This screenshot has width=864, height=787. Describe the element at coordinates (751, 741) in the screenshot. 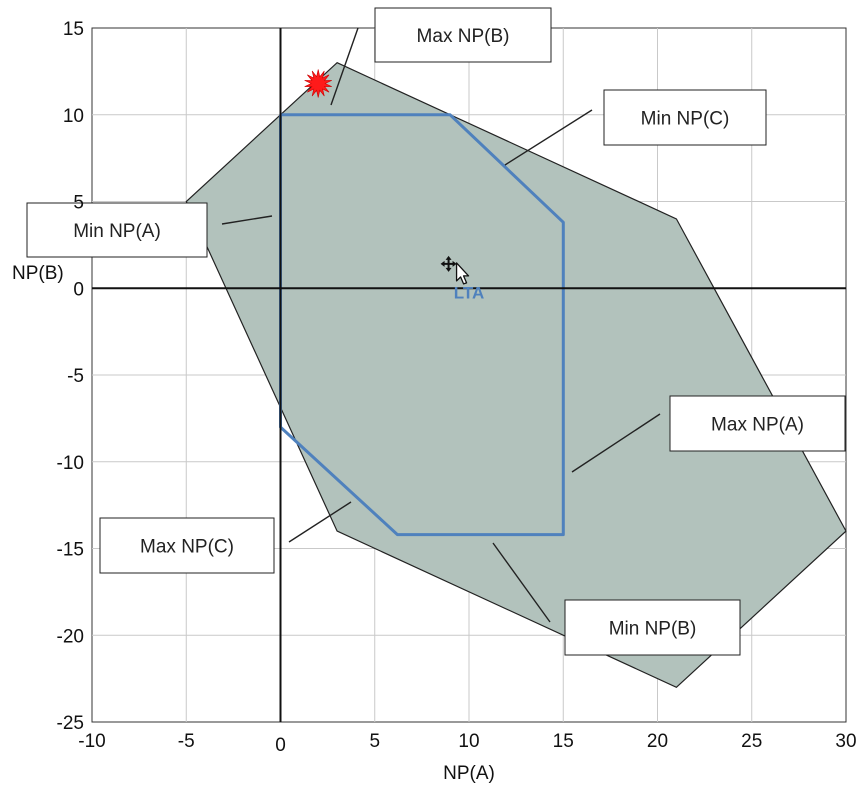

I see `x-tick-label: 25` at that location.